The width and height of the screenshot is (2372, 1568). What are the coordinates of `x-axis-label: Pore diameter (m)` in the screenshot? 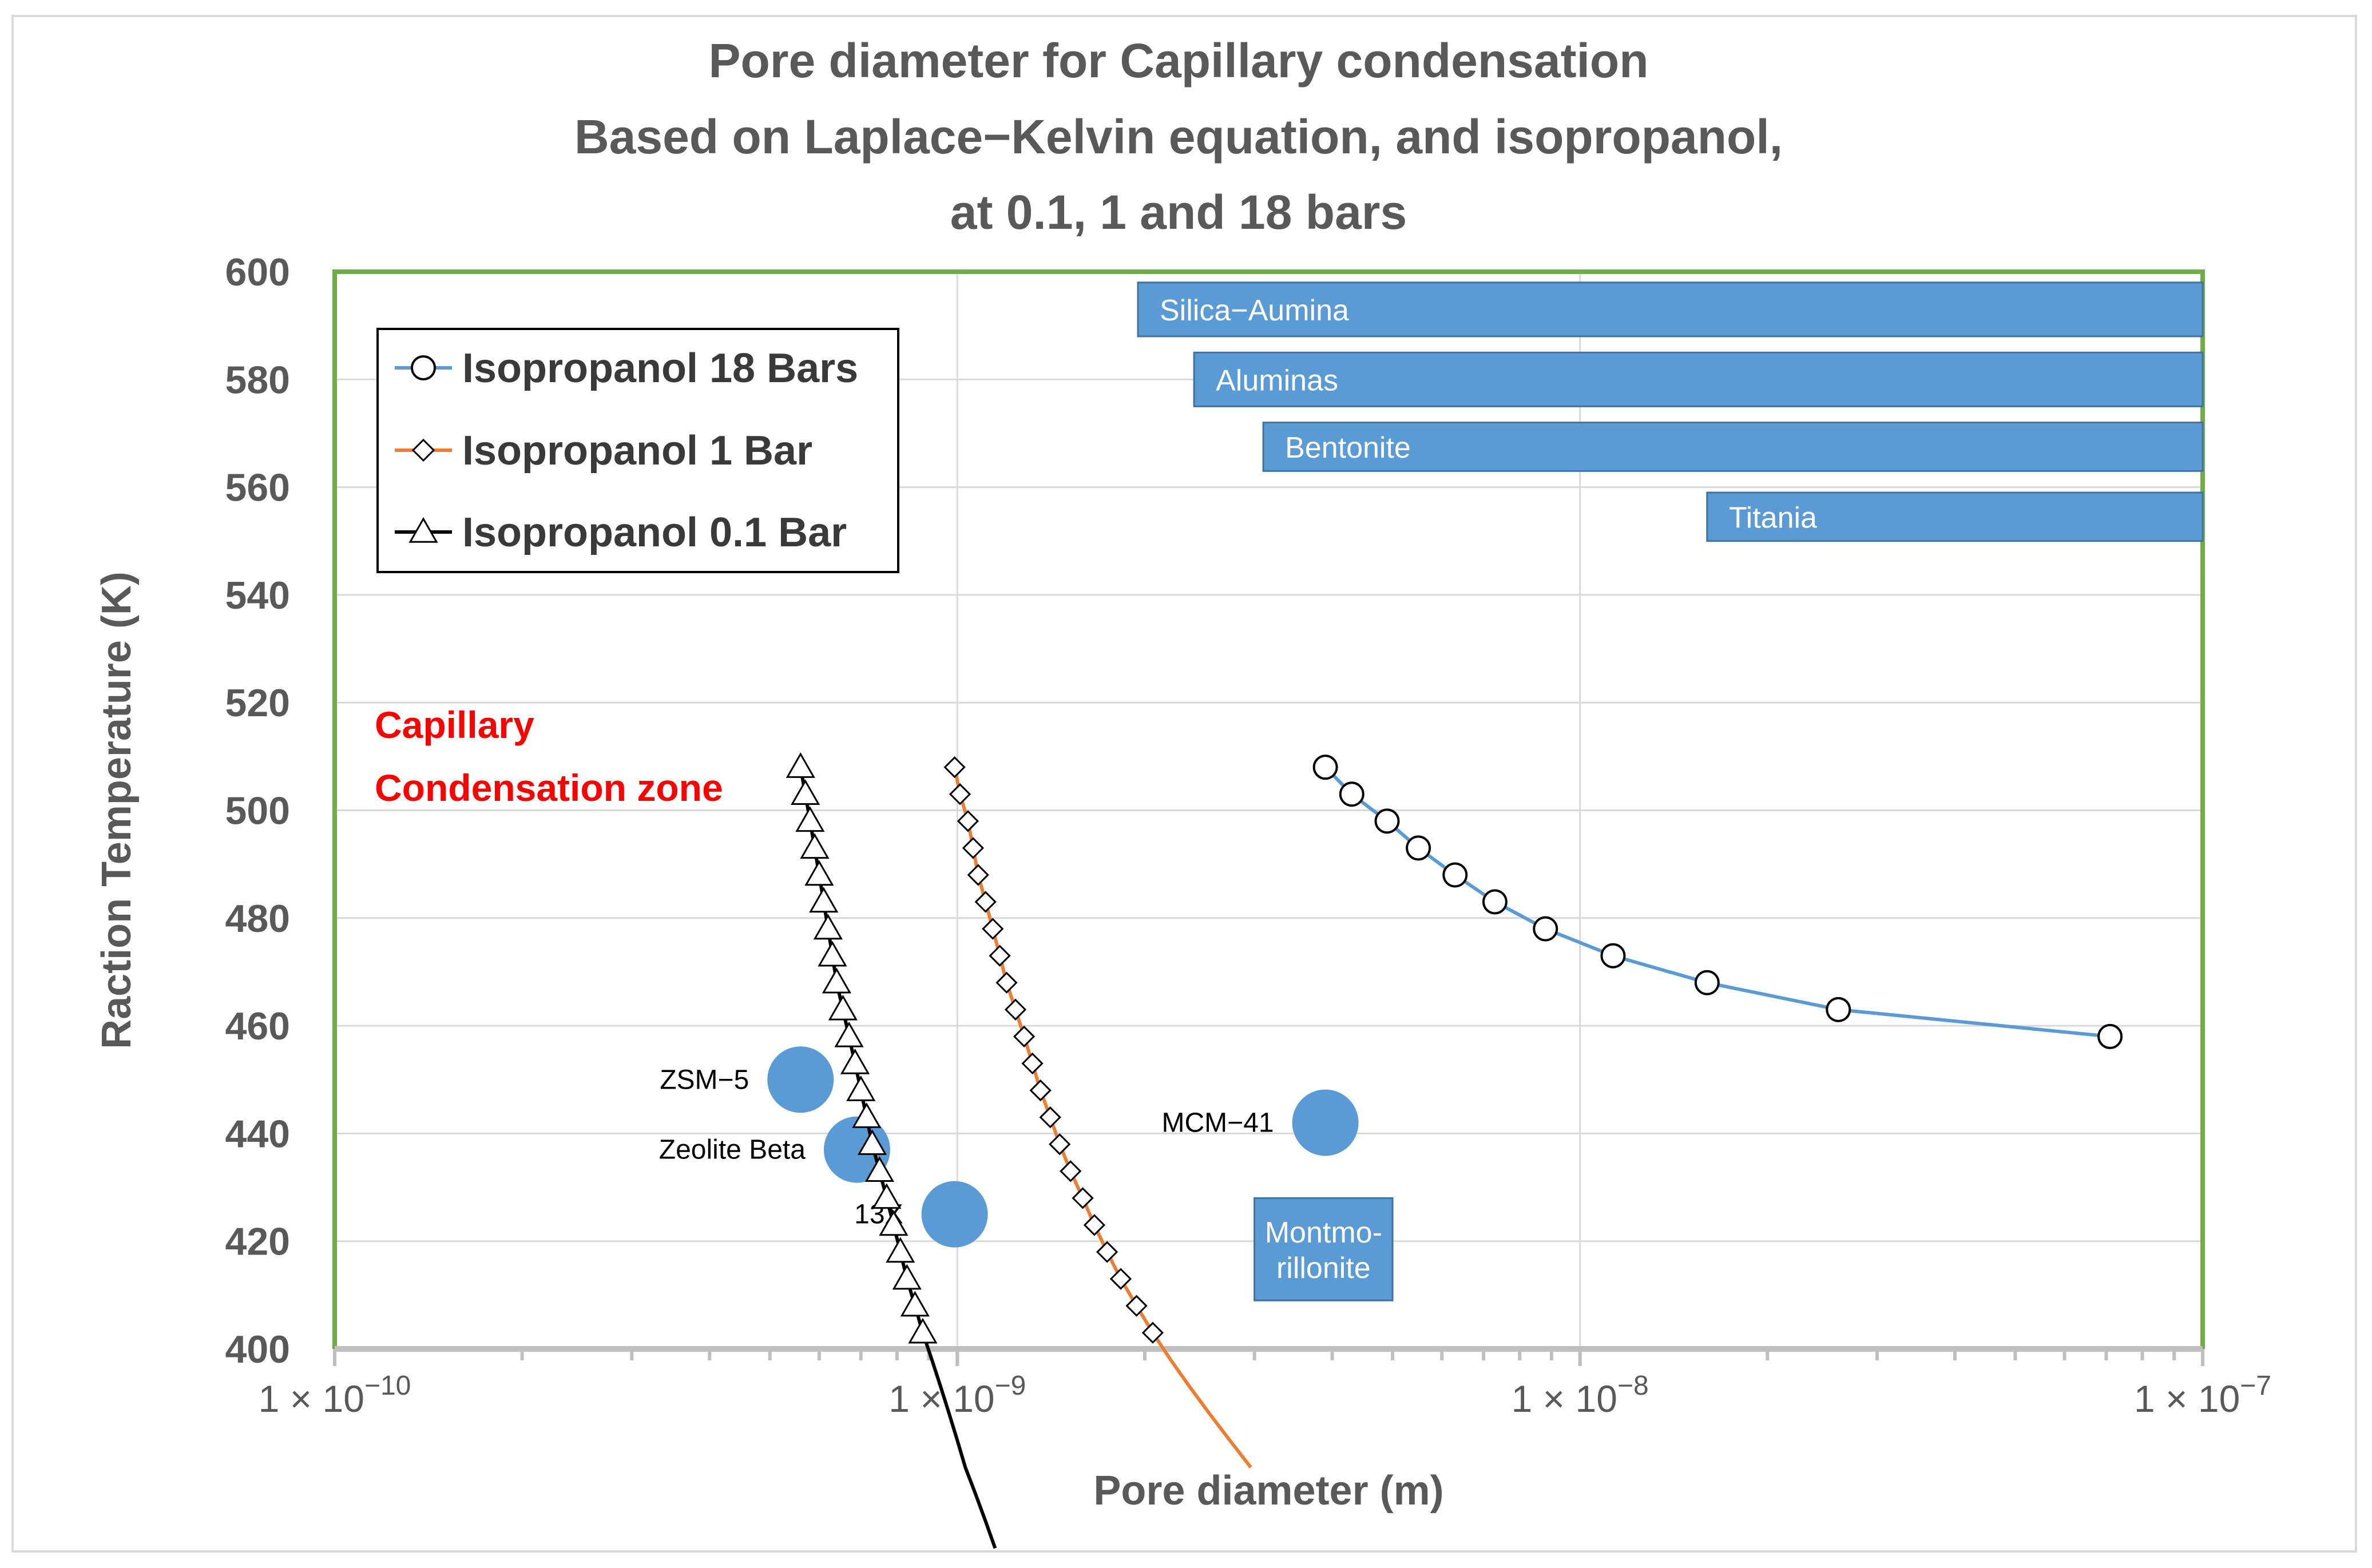 It's located at (1268, 1491).